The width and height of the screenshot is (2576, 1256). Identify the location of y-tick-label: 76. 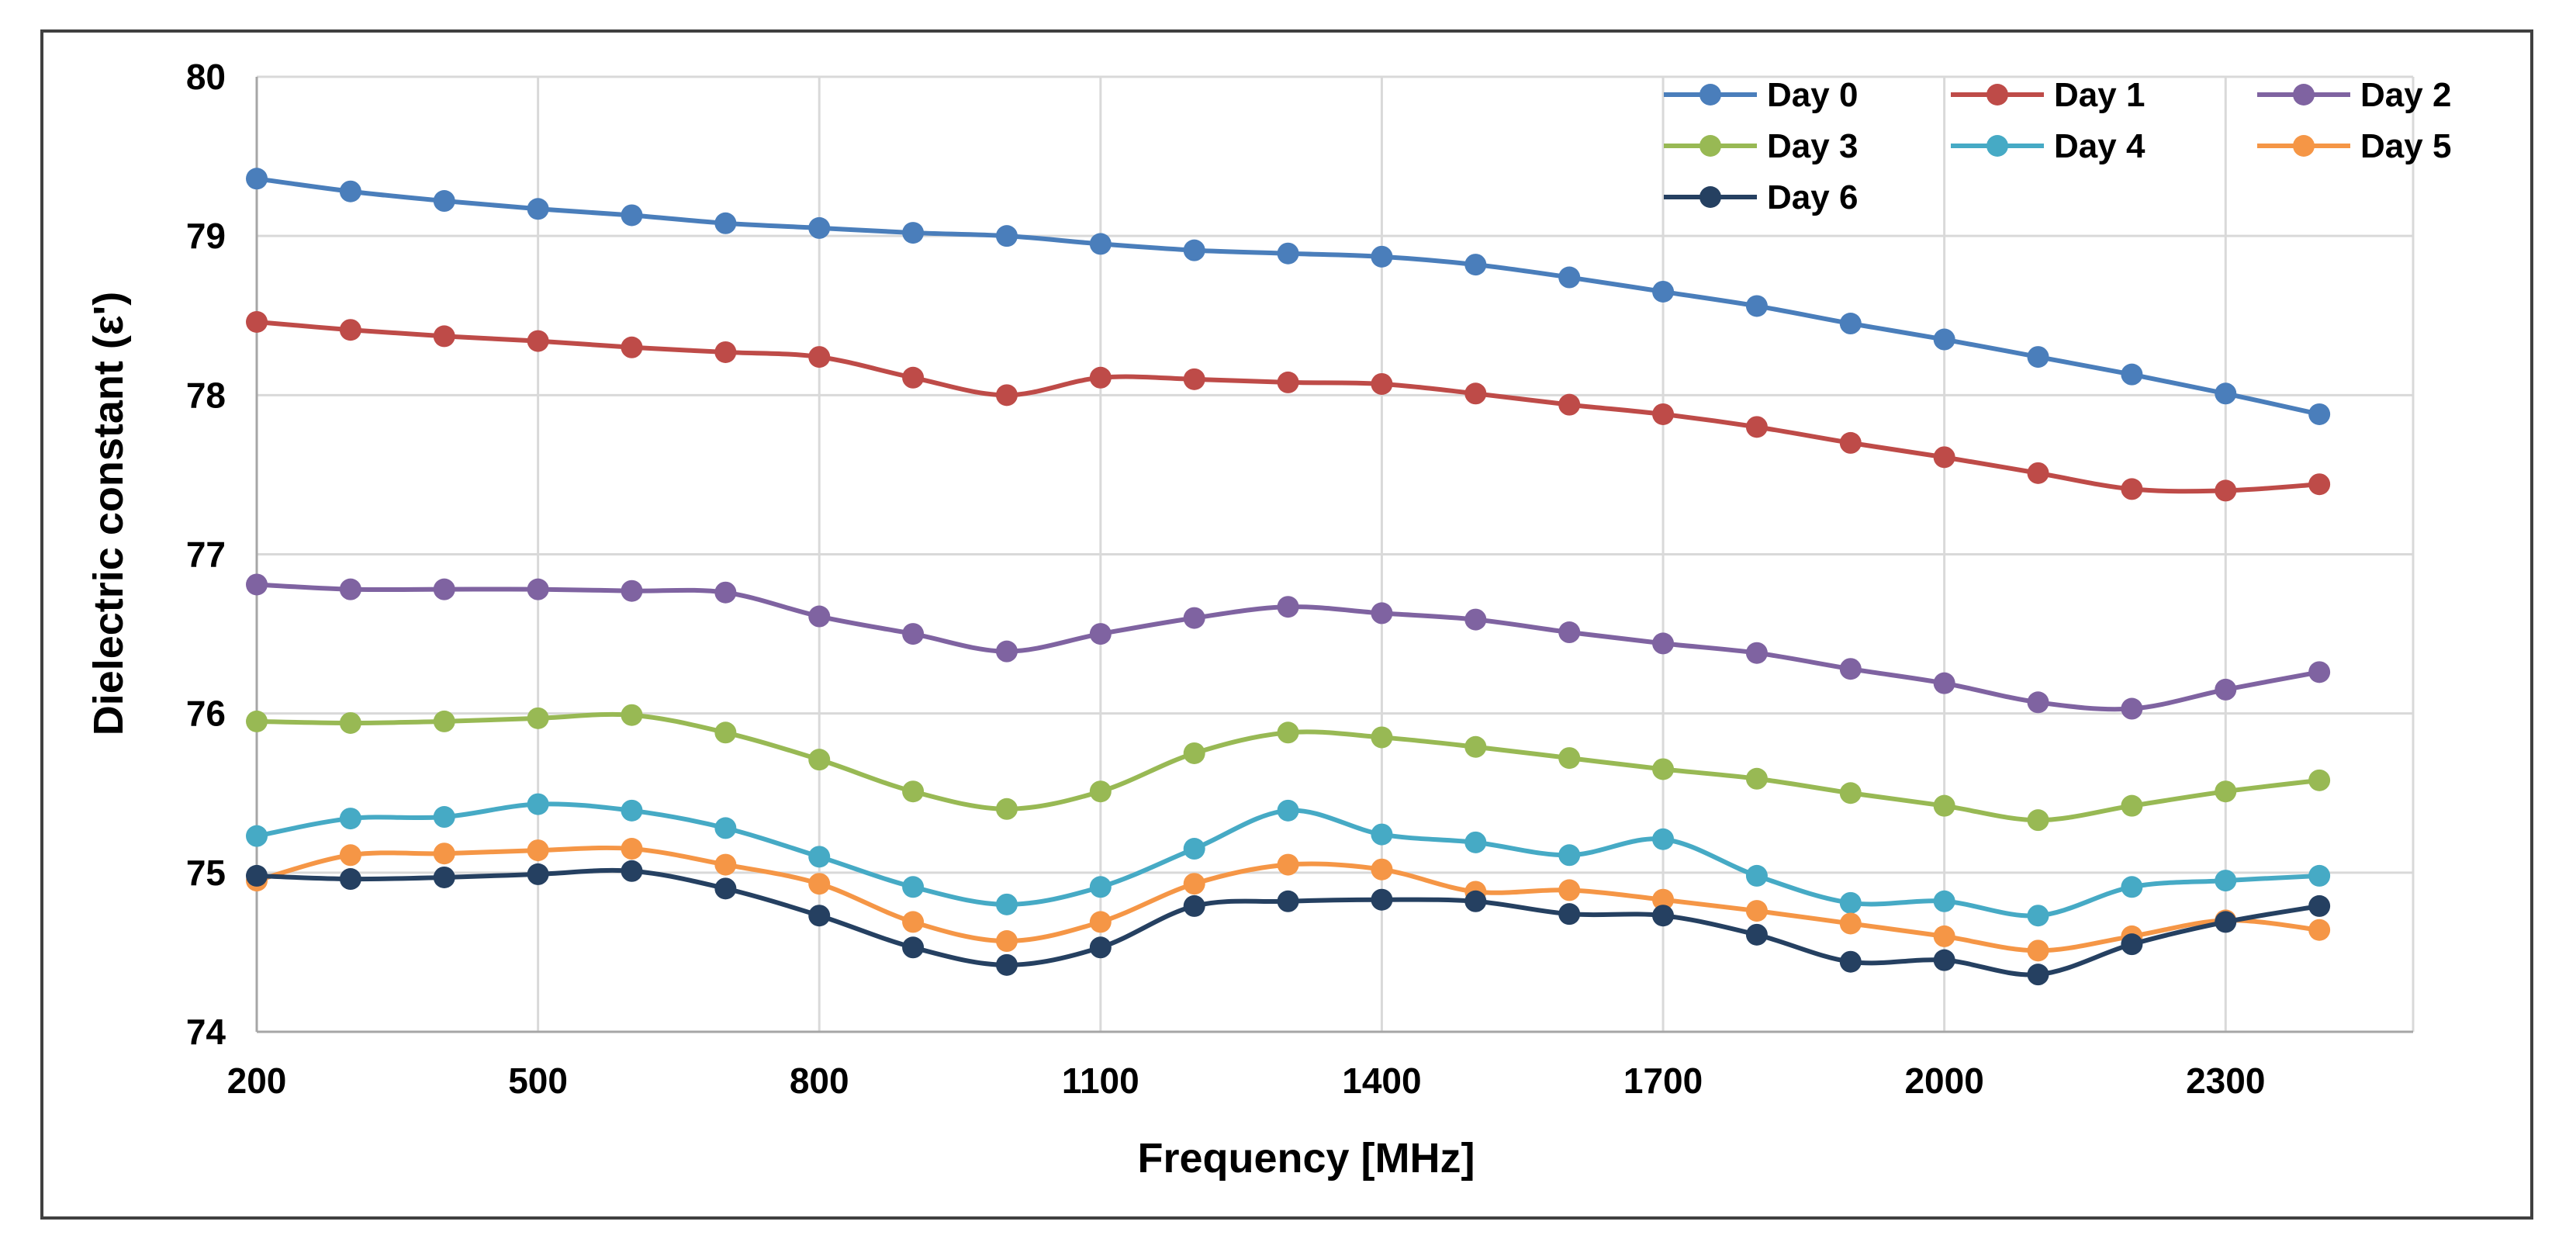
(206, 714).